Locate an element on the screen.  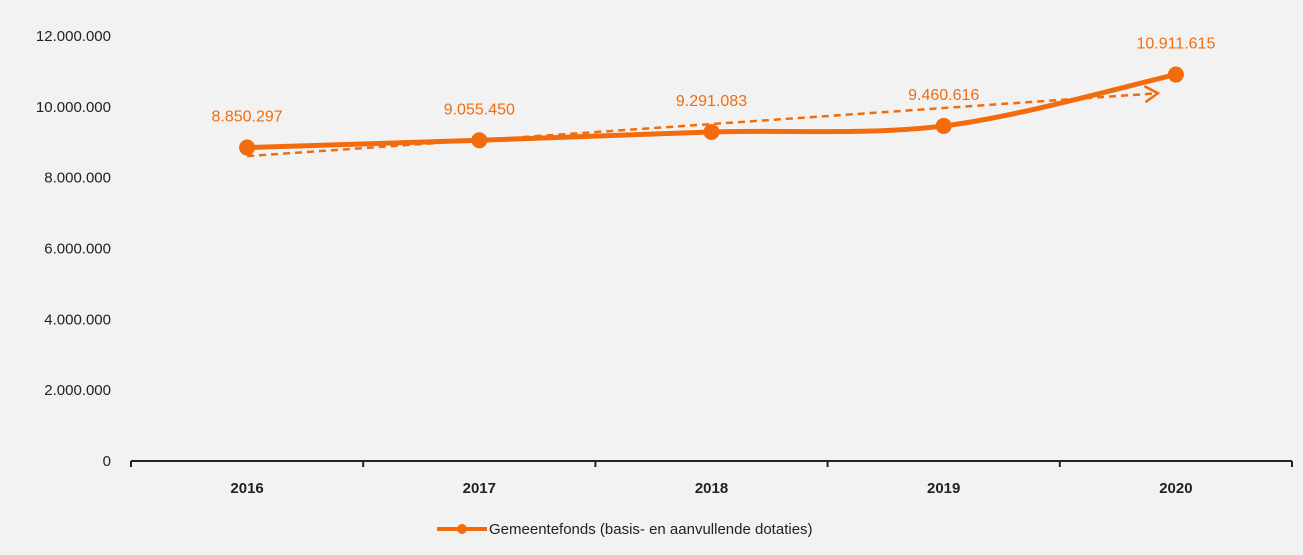
data-label: 9.460.616 is located at coordinates (943, 95).